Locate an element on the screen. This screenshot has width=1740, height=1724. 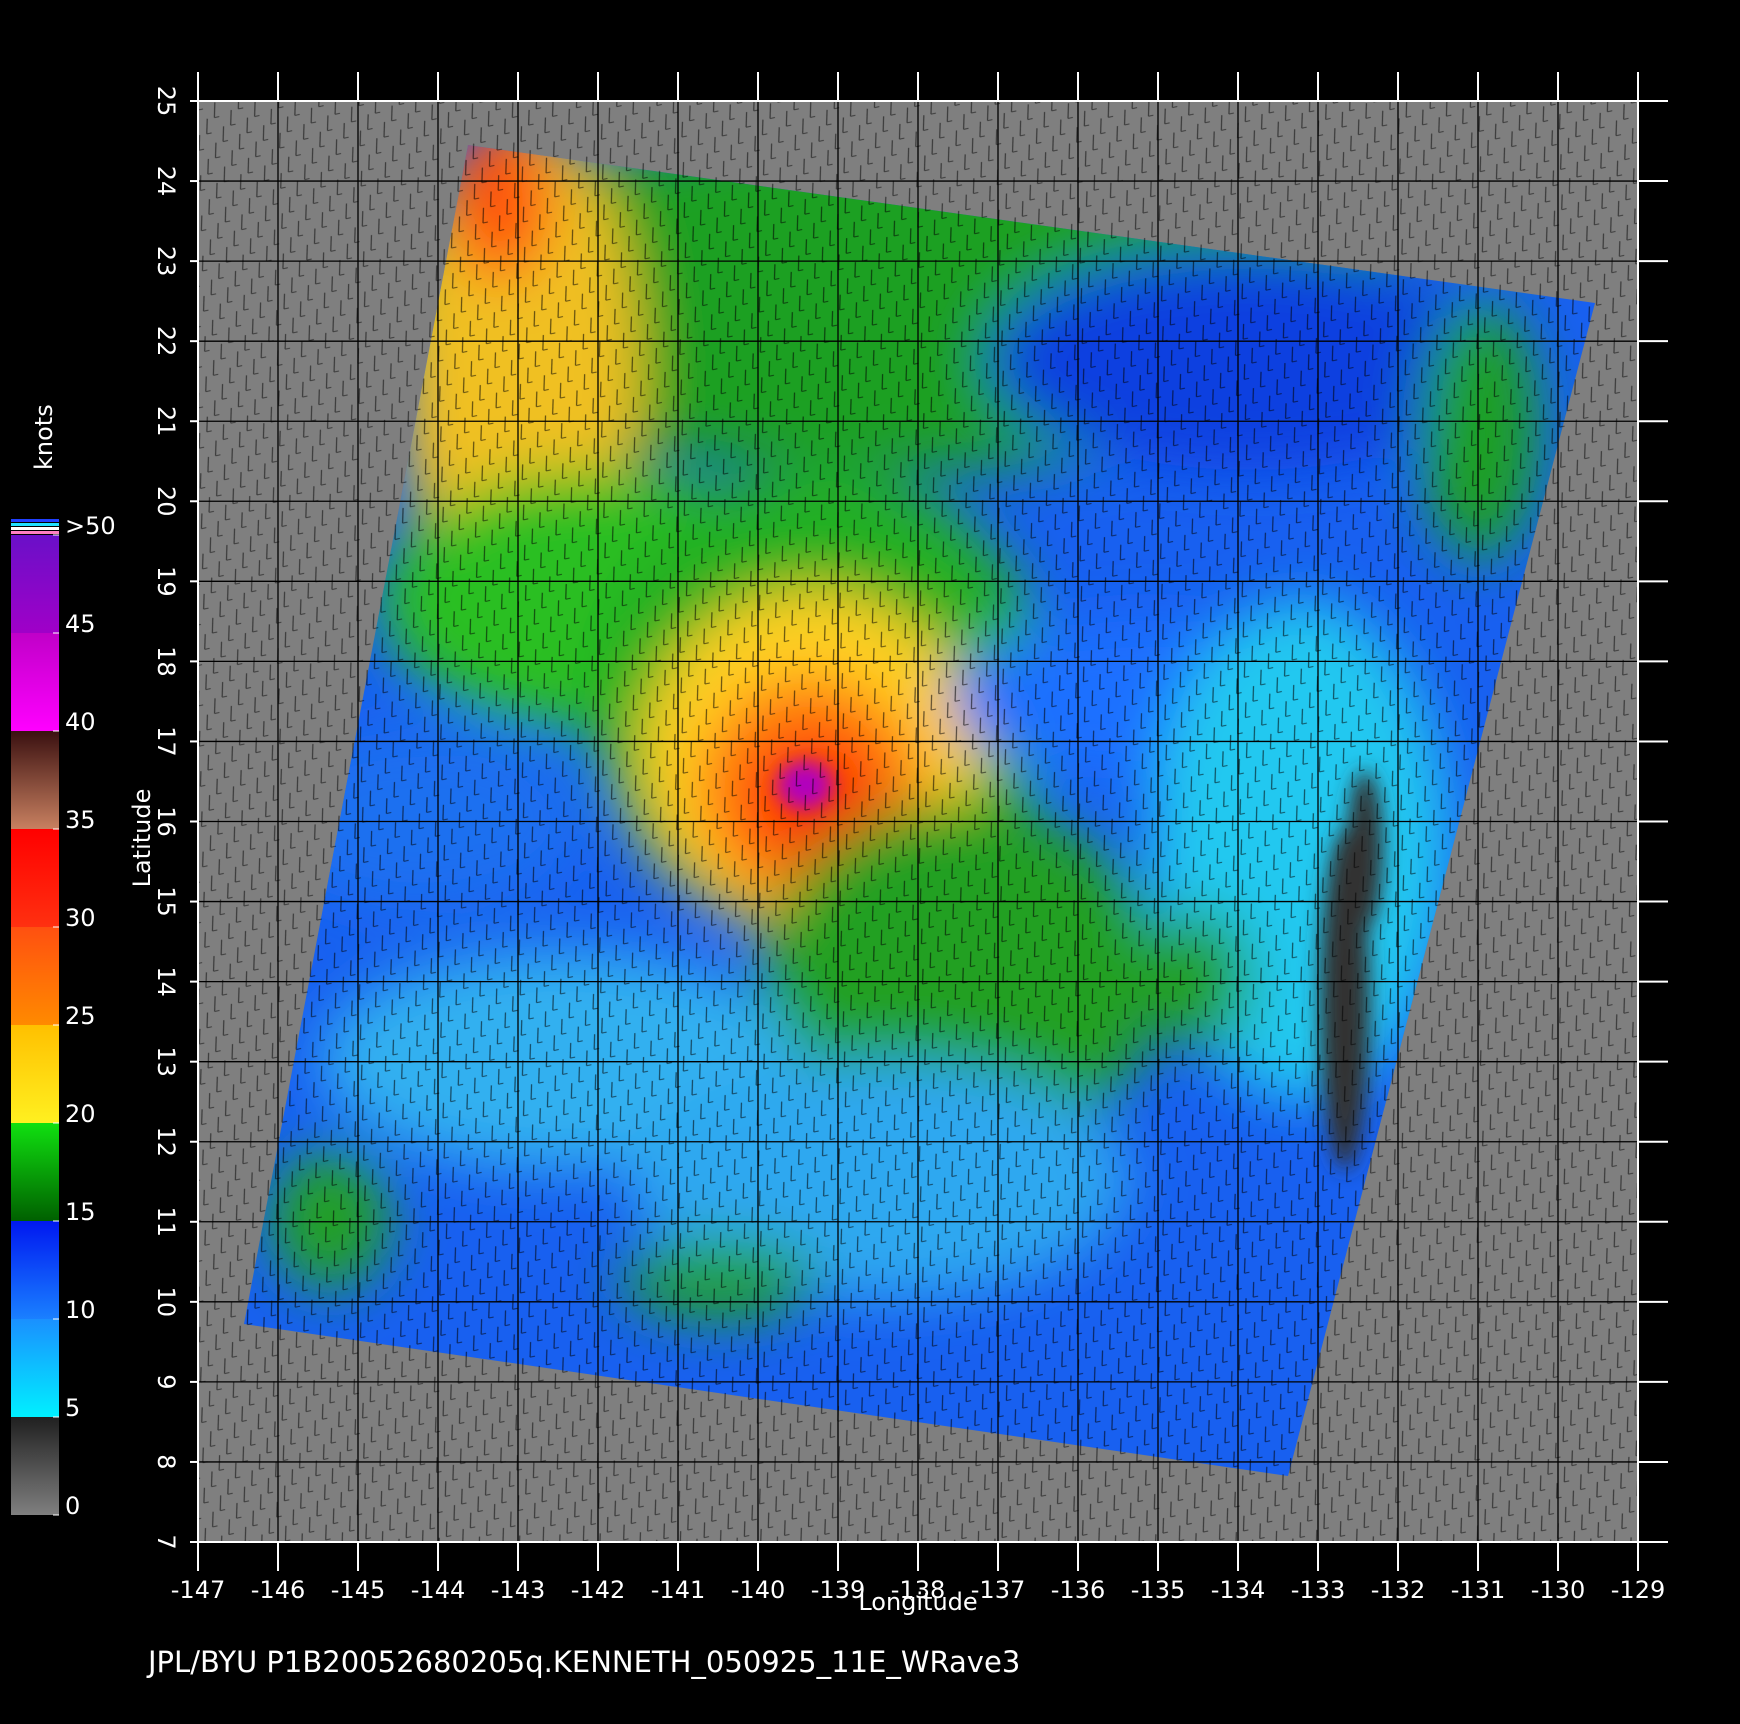
y-tick-label: 17 is located at coordinates (166, 741).